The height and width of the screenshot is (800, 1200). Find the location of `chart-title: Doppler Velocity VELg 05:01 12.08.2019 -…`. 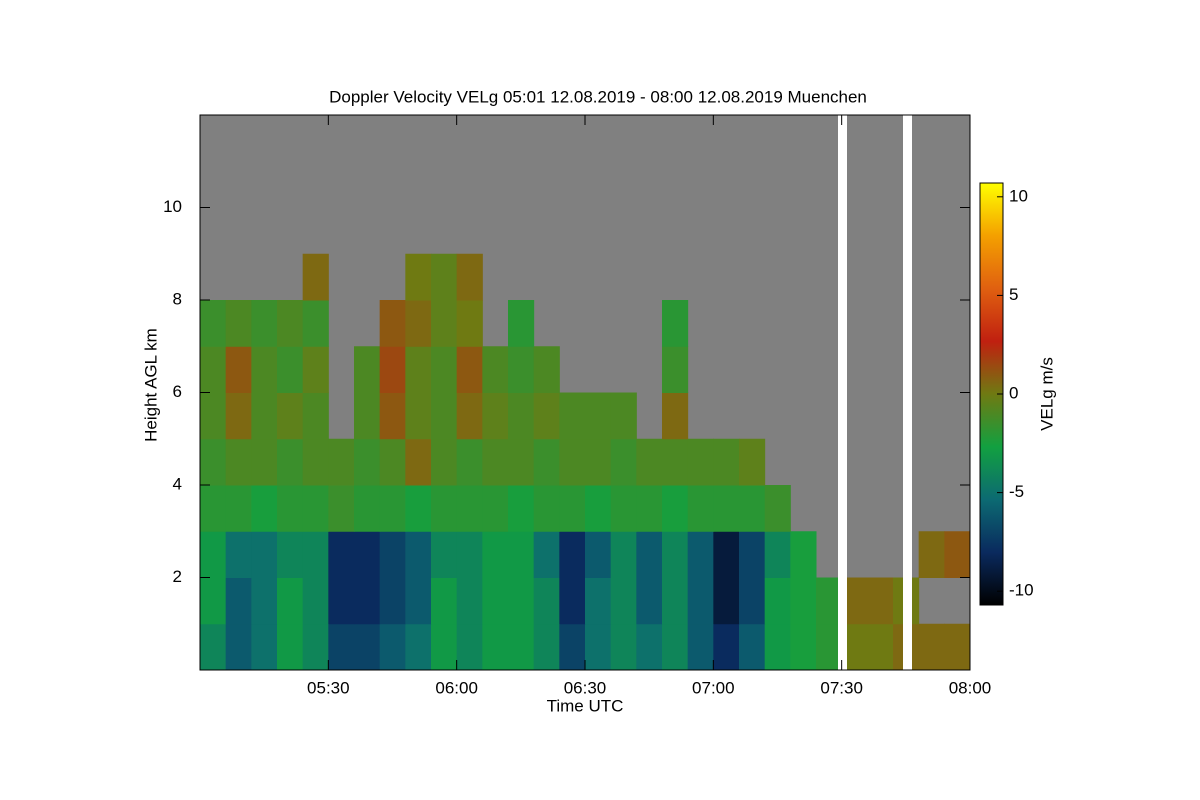

chart-title: Doppler Velocity VELg 05:01 12.08.2019 -… is located at coordinates (598, 96).